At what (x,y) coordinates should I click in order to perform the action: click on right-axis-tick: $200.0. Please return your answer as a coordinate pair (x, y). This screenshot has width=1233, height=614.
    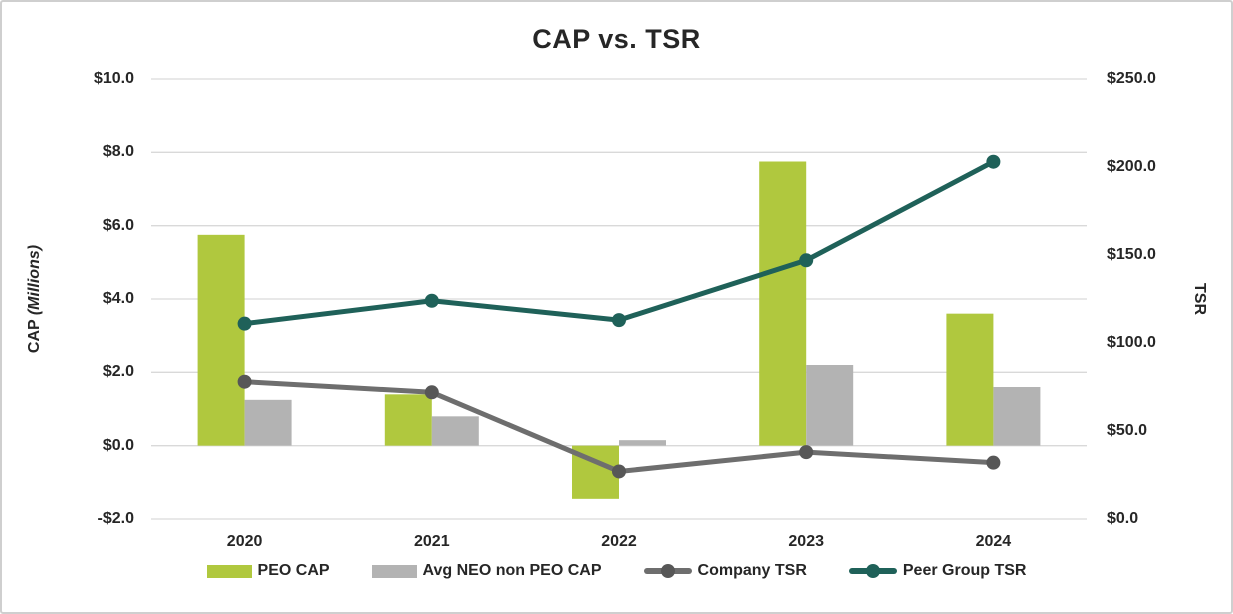
    Looking at the image, I should click on (1131, 166).